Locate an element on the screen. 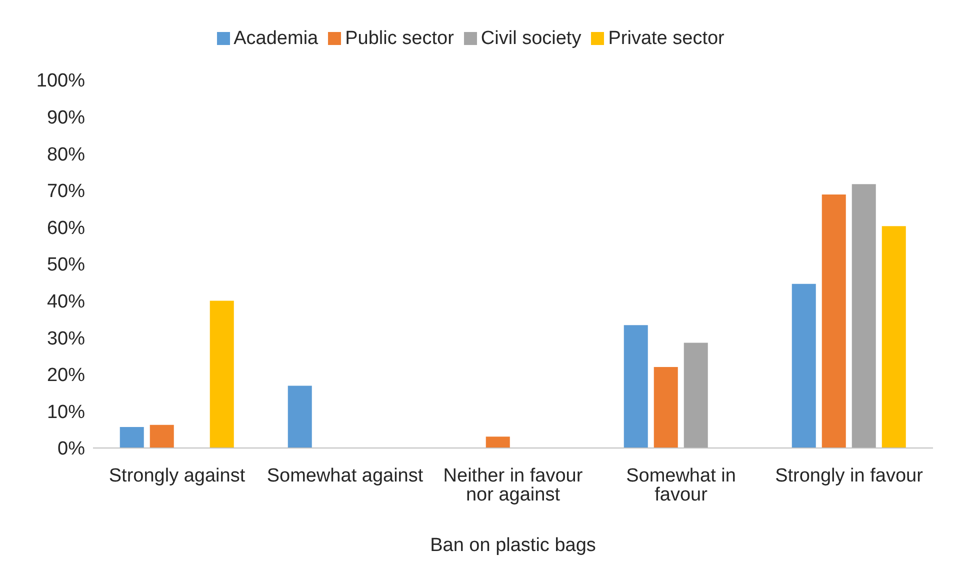  x-tick-label: Somewhat in favour is located at coordinates (681, 485).